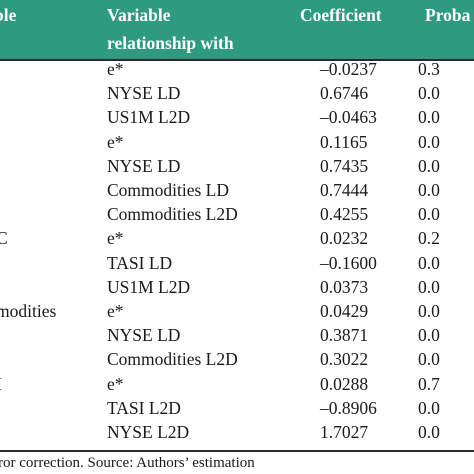 The width and height of the screenshot is (474, 474). What do you see at coordinates (344, 214) in the screenshot?
I see `row-coefficient: 0.4255` at bounding box center [344, 214].